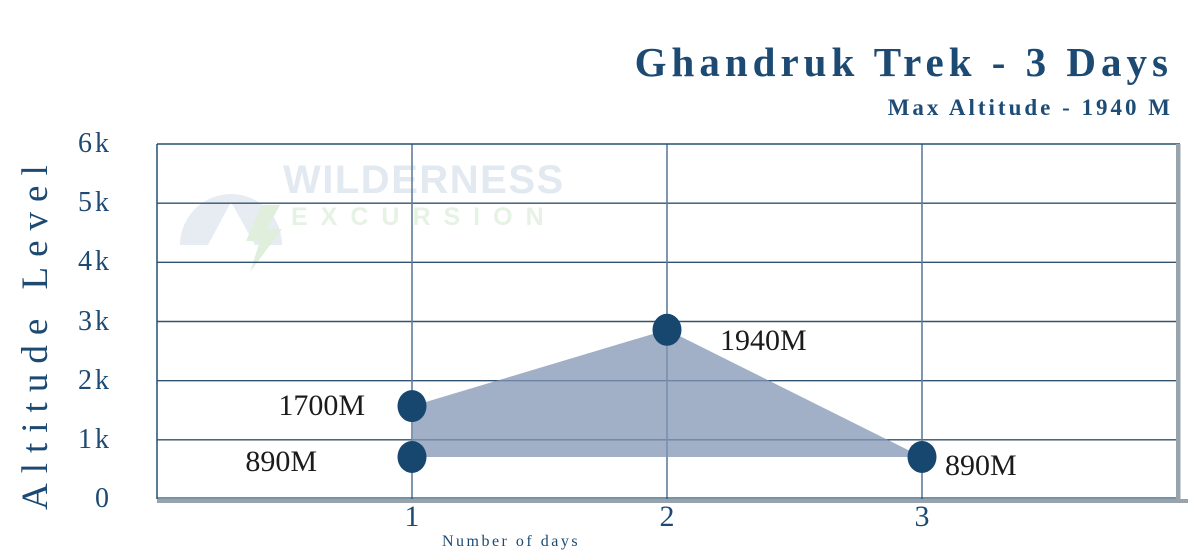 The image size is (1200, 556). I want to click on watermark-wilderness: WILDERNESS, so click(424, 180).